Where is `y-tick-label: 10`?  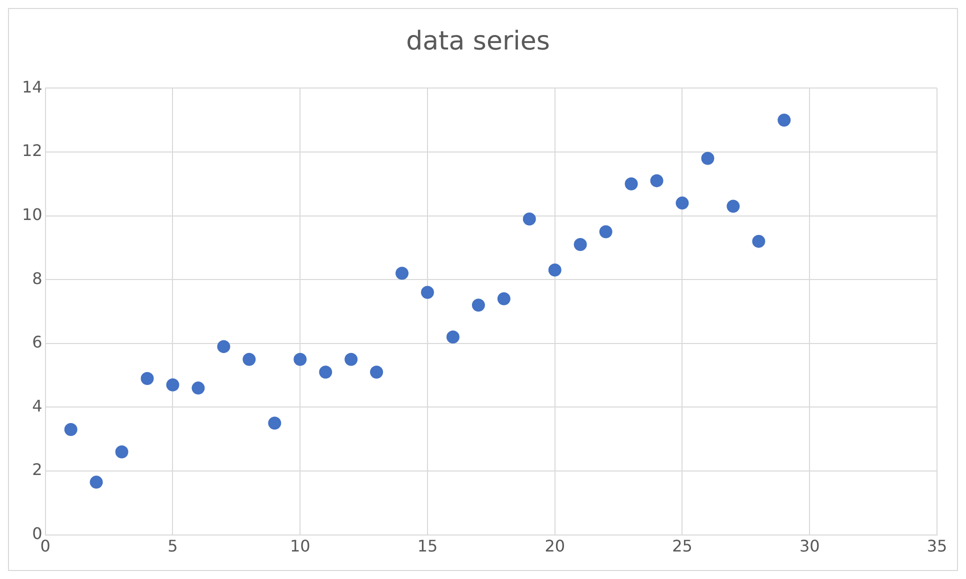 y-tick-label: 10 is located at coordinates (32, 214).